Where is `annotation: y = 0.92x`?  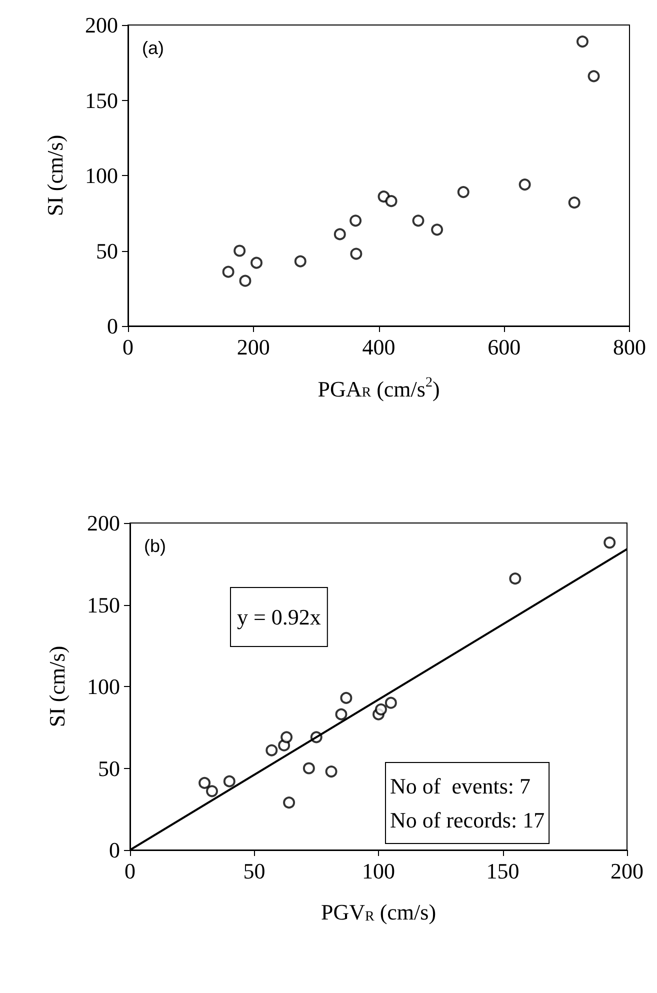 annotation: y = 0.92x is located at coordinates (279, 617).